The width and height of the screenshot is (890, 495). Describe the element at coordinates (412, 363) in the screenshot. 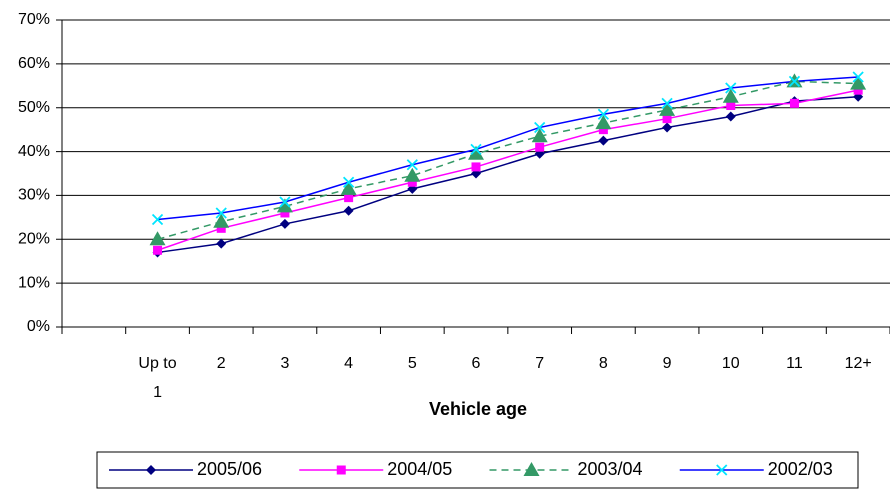

I see `x-tick-label: 5` at that location.